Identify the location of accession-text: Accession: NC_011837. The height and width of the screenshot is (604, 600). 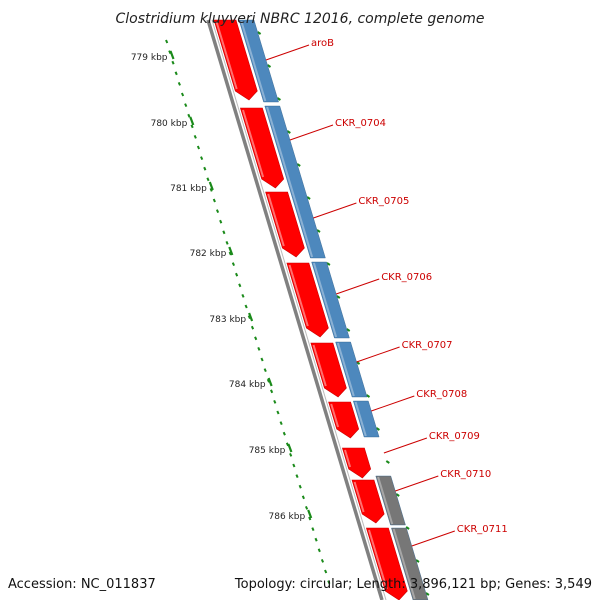
(82, 584).